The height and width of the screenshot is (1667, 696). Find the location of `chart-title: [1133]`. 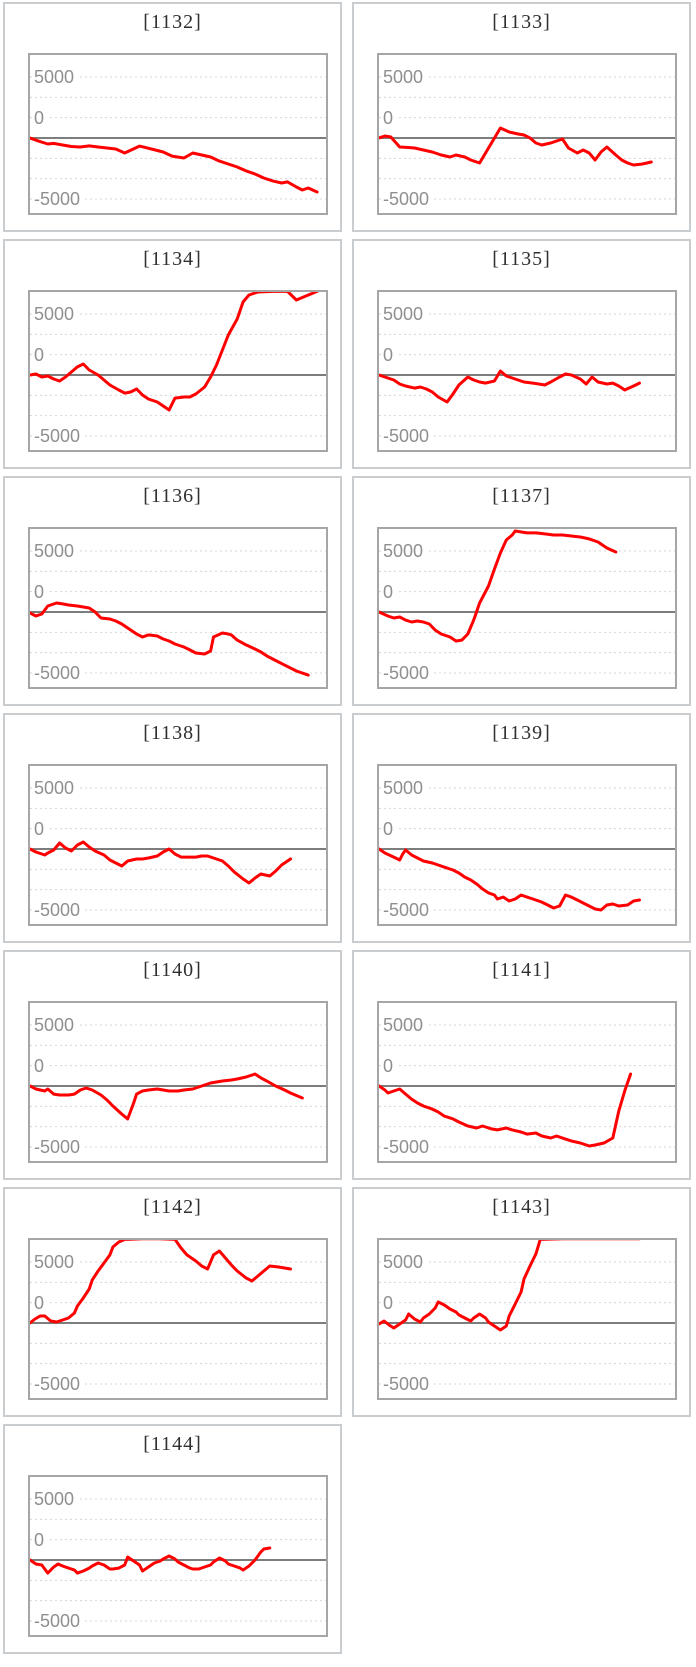

chart-title: [1133] is located at coordinates (521, 22).